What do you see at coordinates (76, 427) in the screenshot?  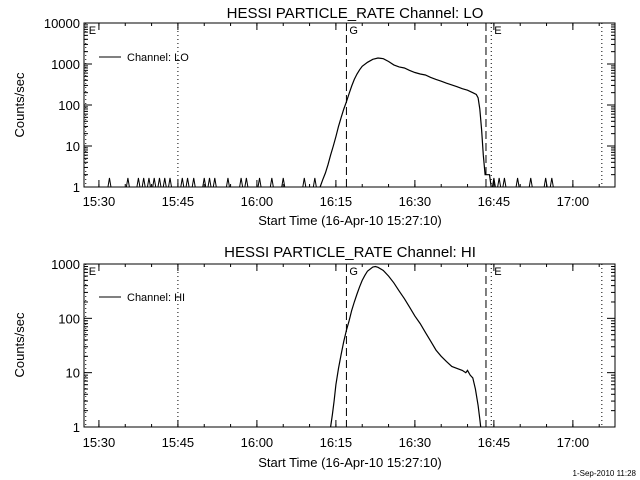 I see `y-tick-label-hi-0: 1` at bounding box center [76, 427].